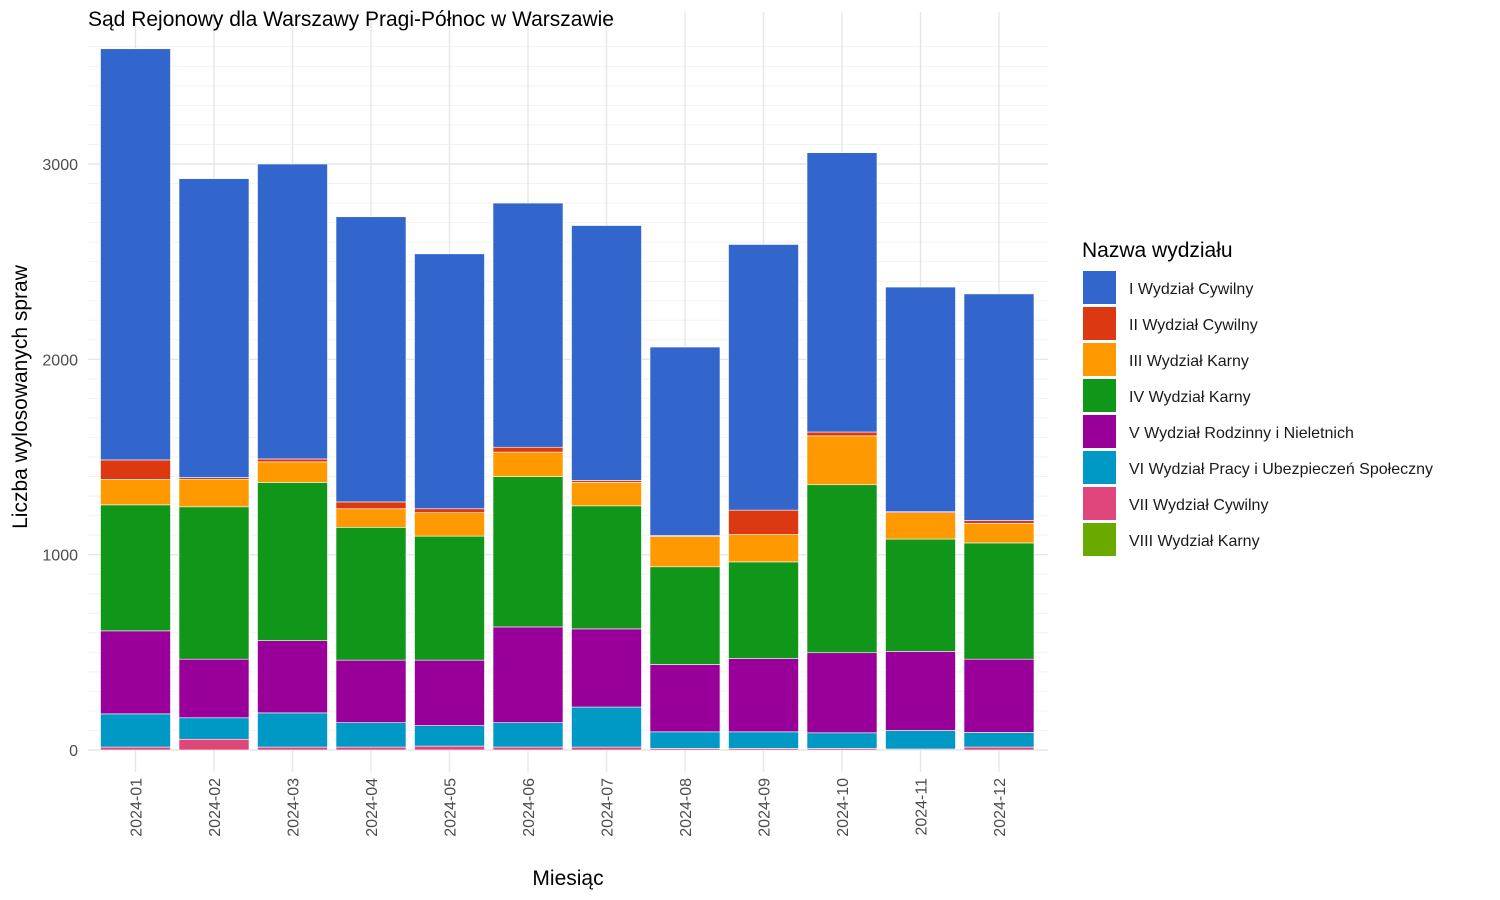 Image resolution: width=1500 pixels, height=900 pixels. What do you see at coordinates (1189, 361) in the screenshot?
I see `legend-label: III Wydział Karny` at bounding box center [1189, 361].